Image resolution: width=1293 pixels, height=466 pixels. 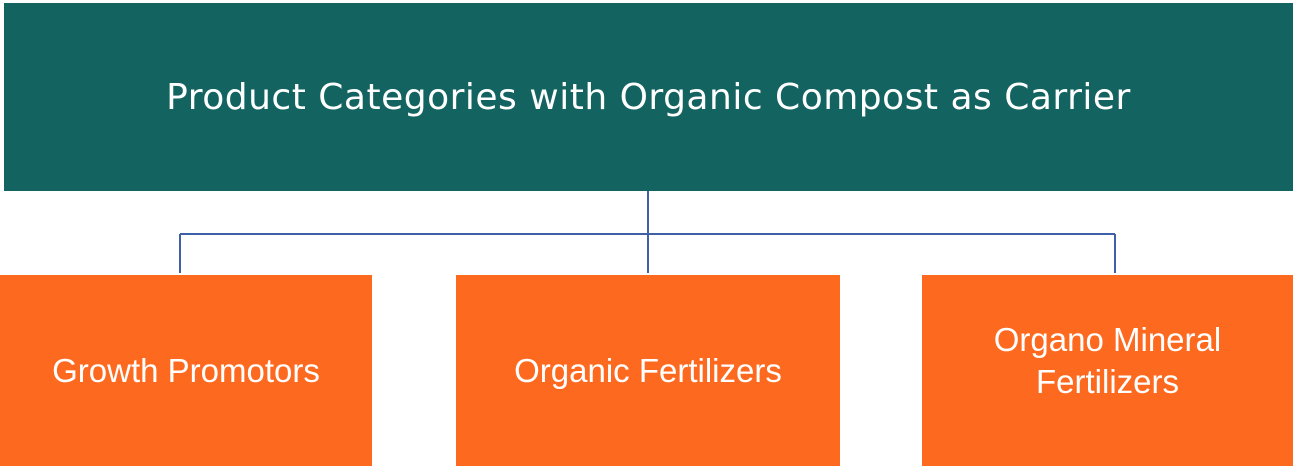 What do you see at coordinates (1107, 360) in the screenshot?
I see `node-label: Organo Mineral Fertilizers` at bounding box center [1107, 360].